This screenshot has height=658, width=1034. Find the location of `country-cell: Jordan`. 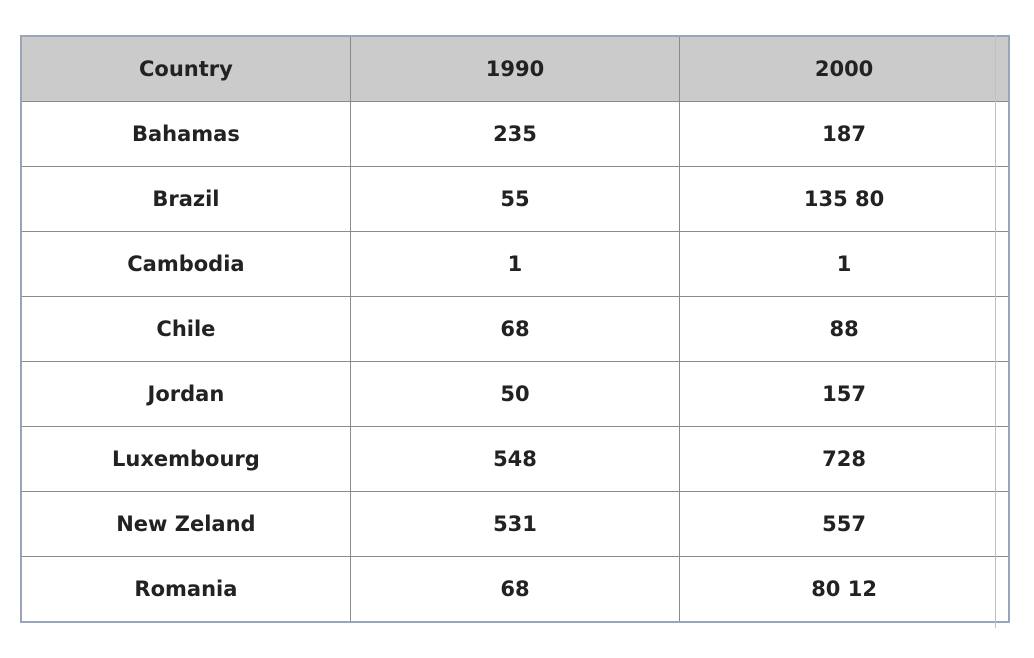

country-cell: Jordan is located at coordinates (185, 394).